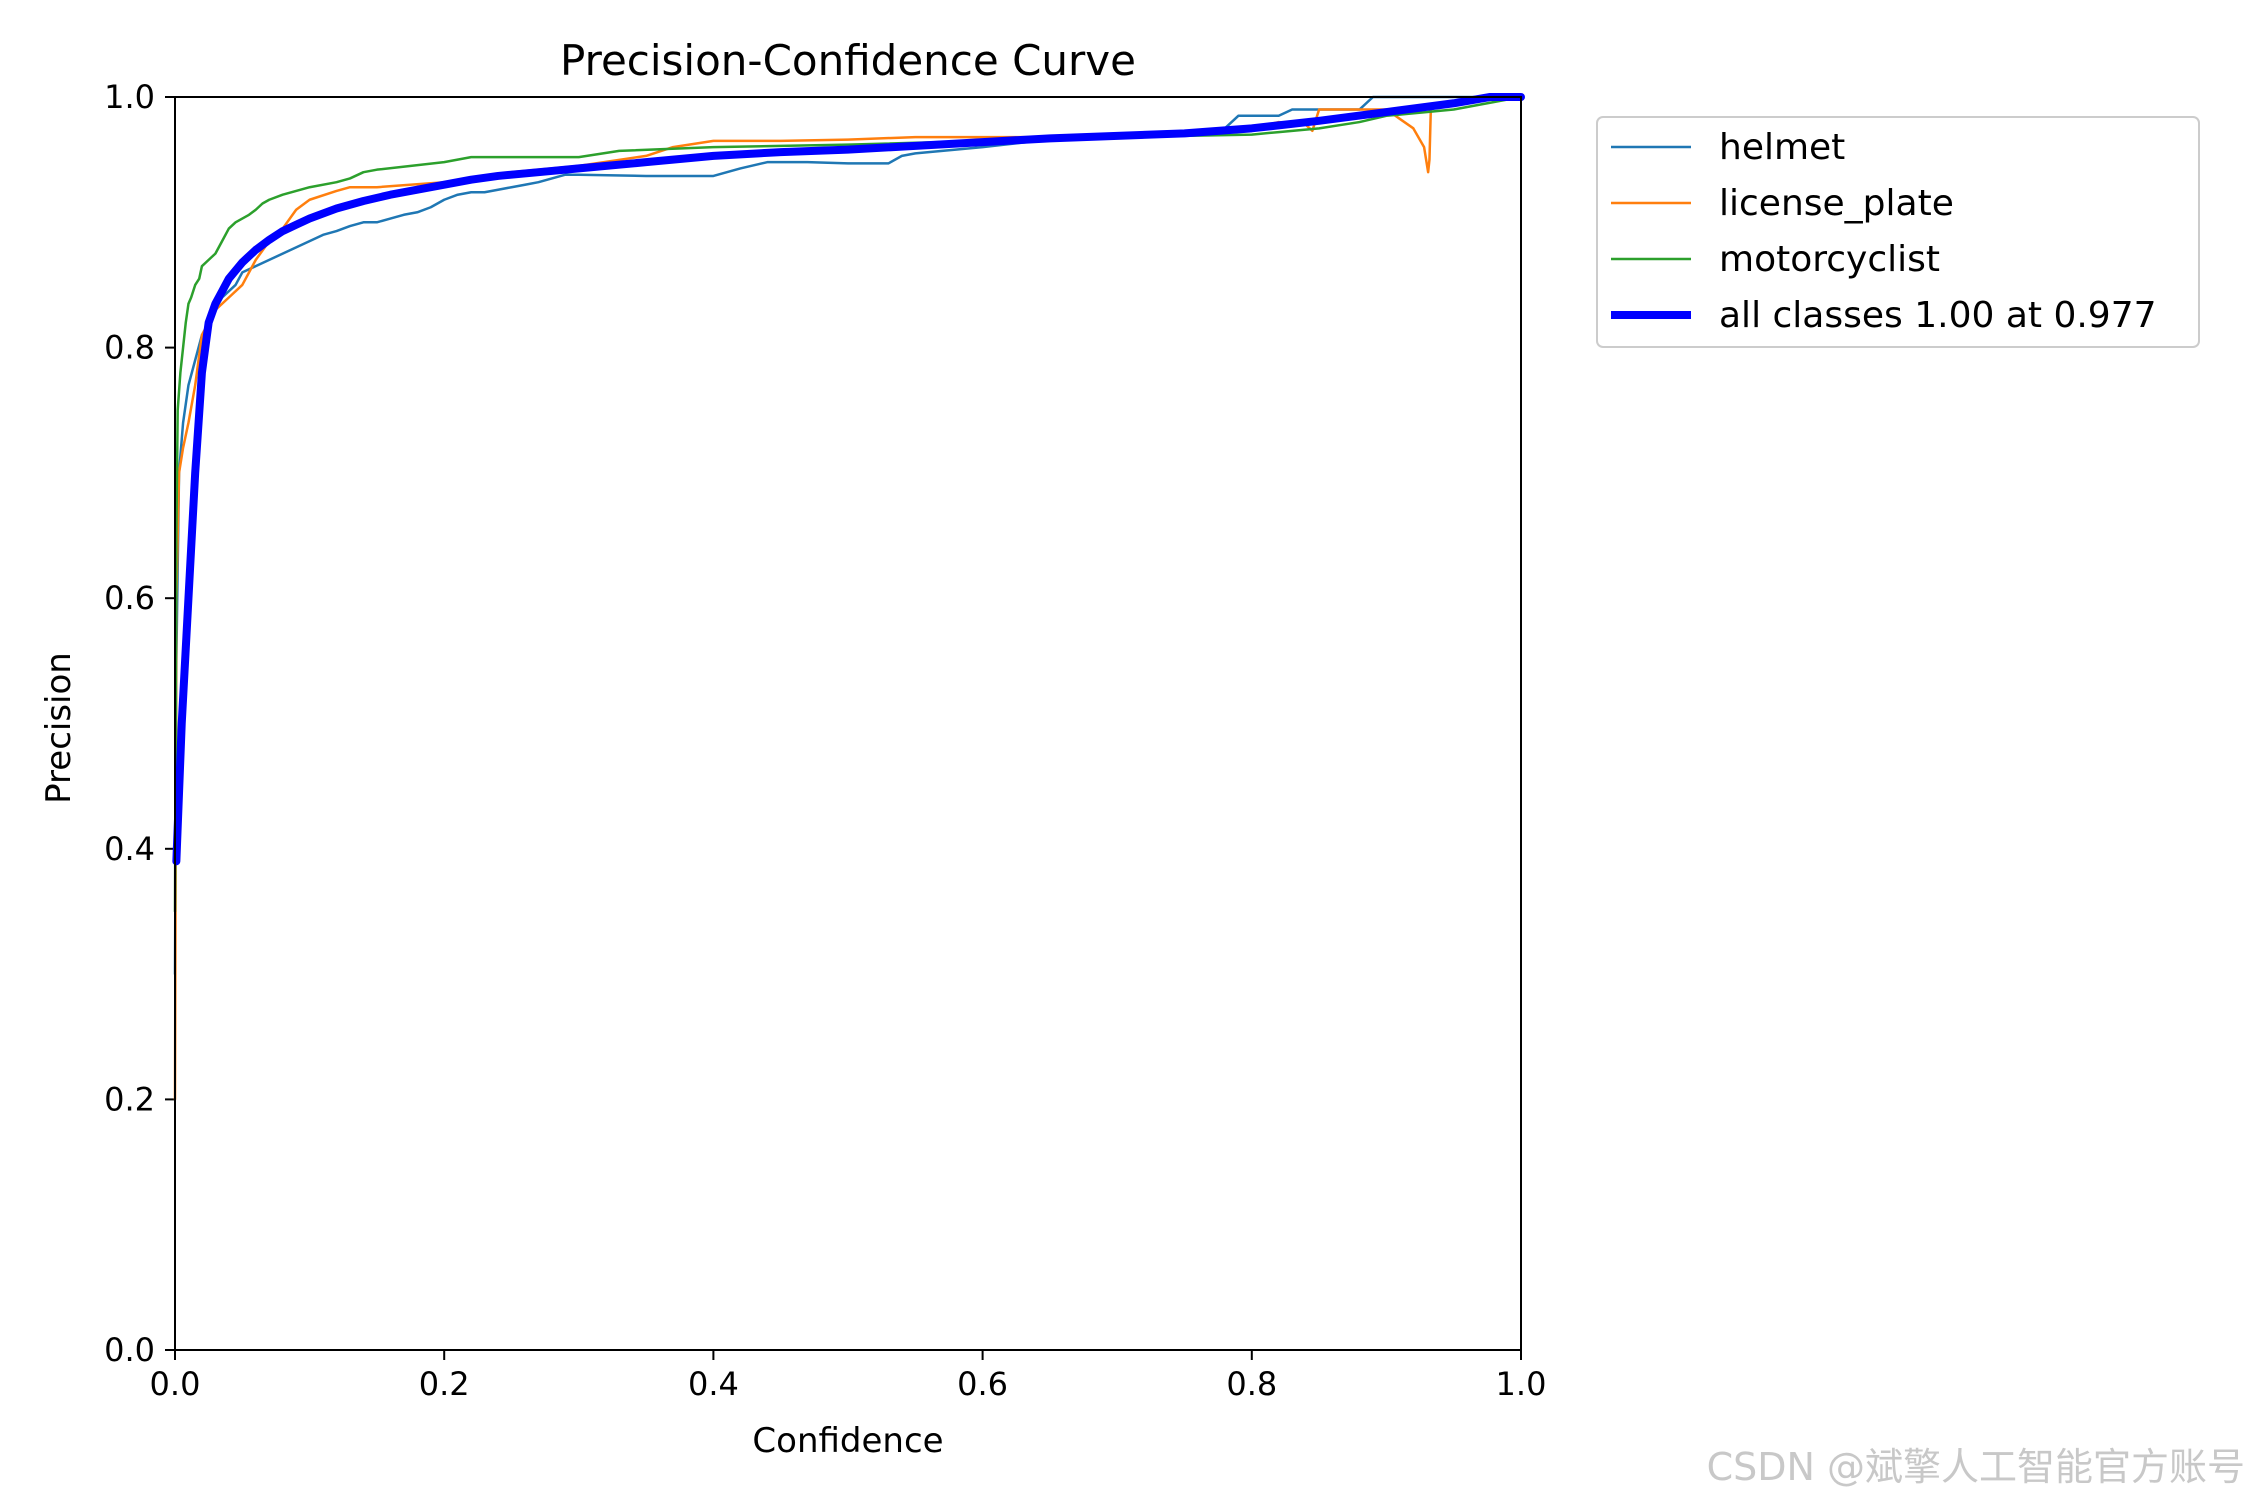 The image size is (2250, 1500). Describe the element at coordinates (175, 1384) in the screenshot. I see `x-tick-label: 0.0` at that location.